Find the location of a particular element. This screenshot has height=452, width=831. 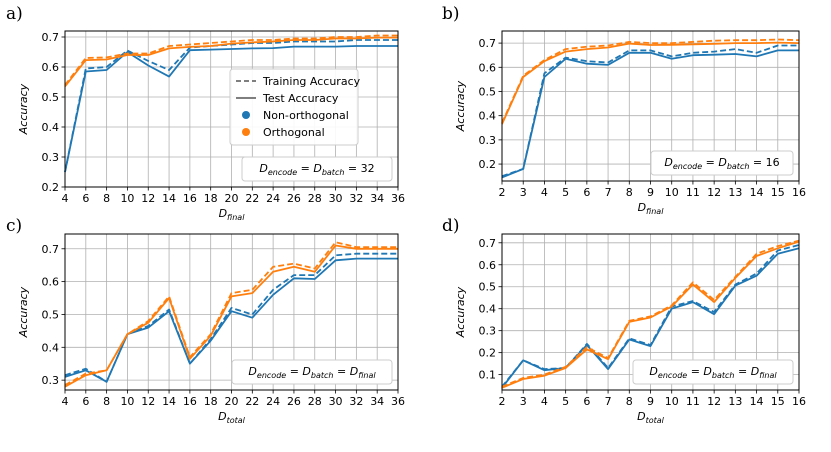

x-tick-label: 15 is located at coordinates (778, 401).